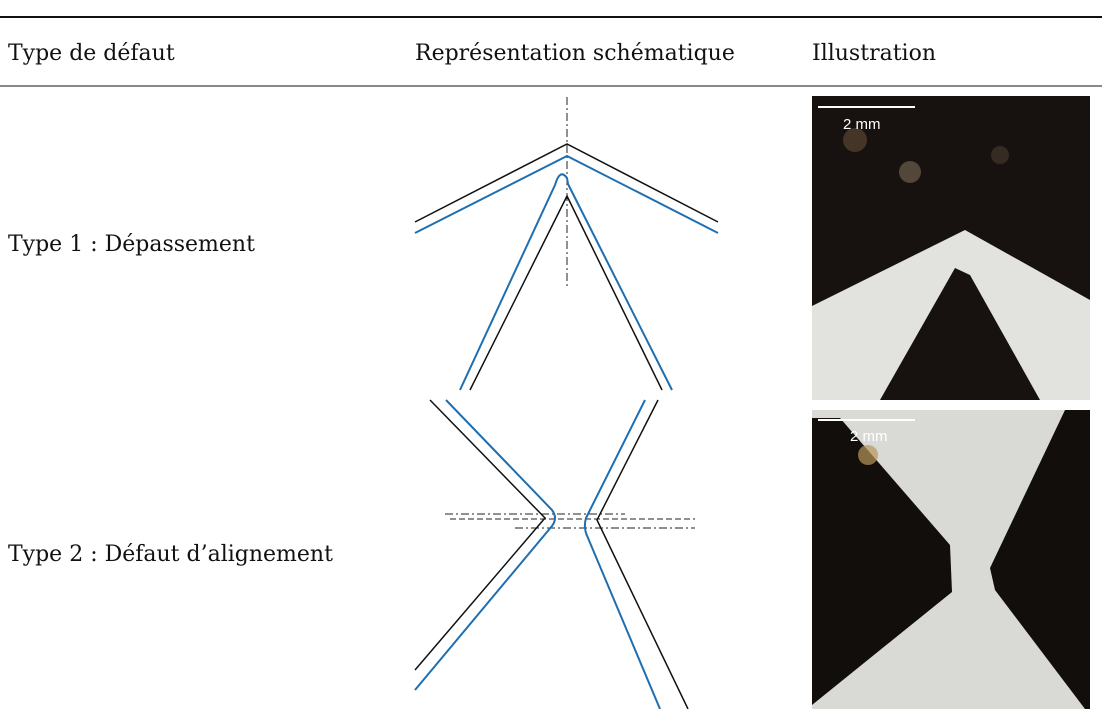 The height and width of the screenshot is (709, 1102). I want to click on photo-2: 2 mm, so click(951, 559).